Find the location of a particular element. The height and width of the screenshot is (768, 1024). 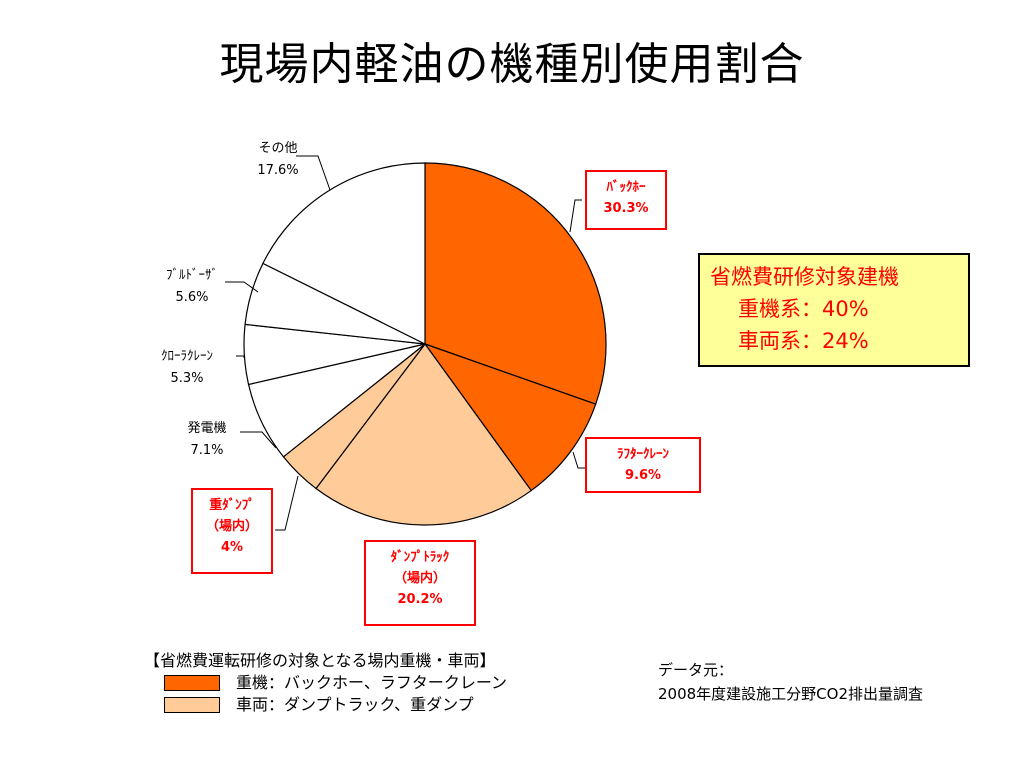

slice-value-other: 17.6% is located at coordinates (277, 170).